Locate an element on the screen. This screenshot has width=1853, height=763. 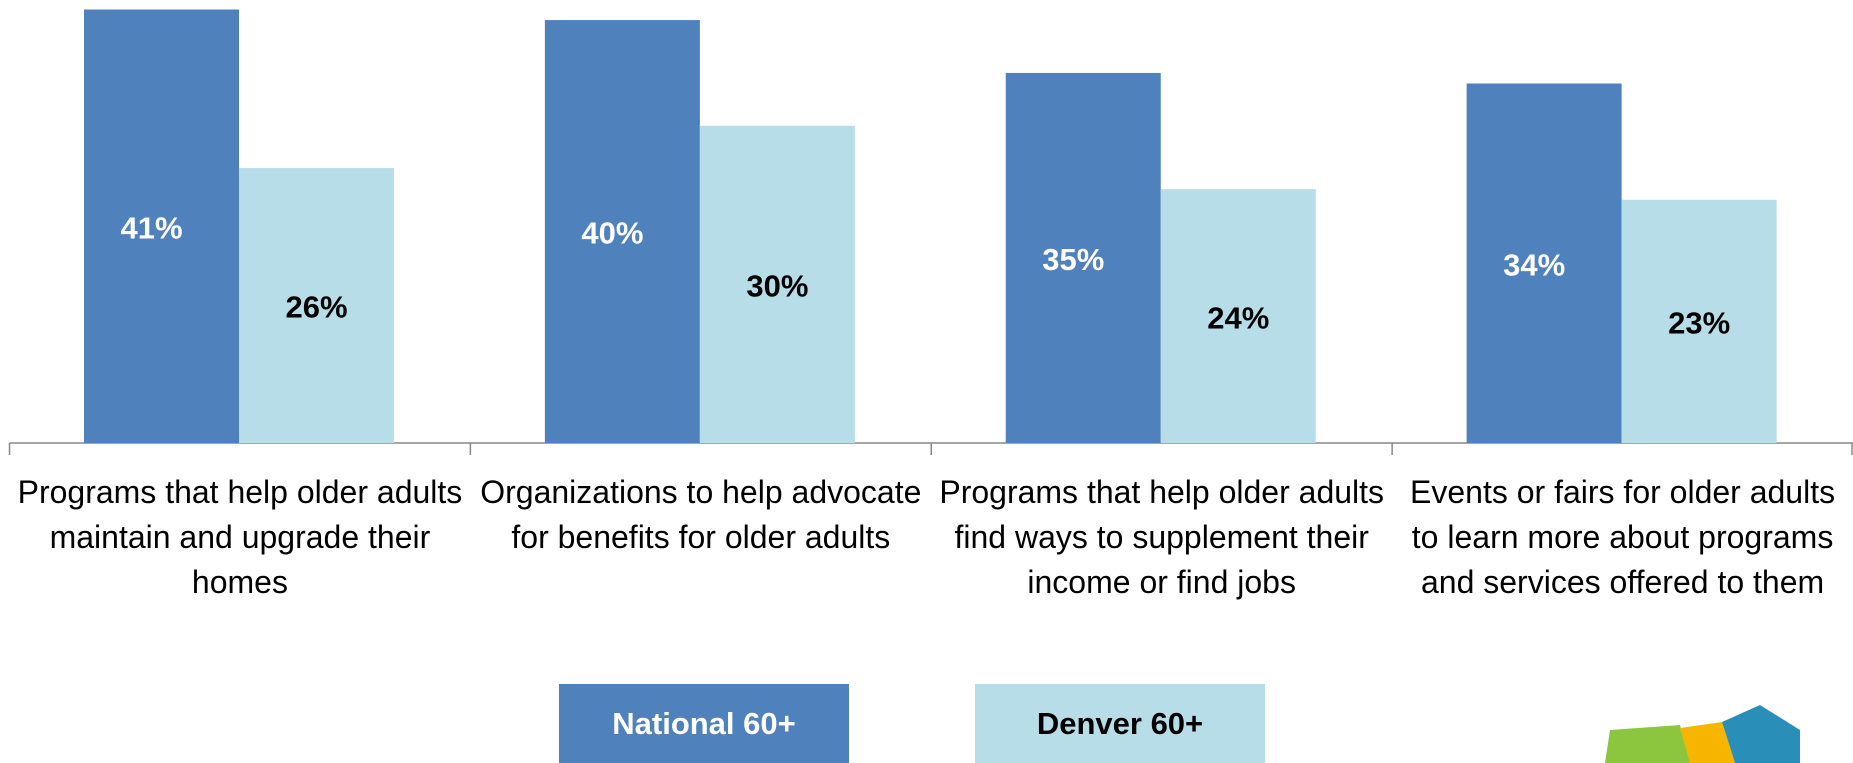
value-label: 41% is located at coordinates (151, 227).